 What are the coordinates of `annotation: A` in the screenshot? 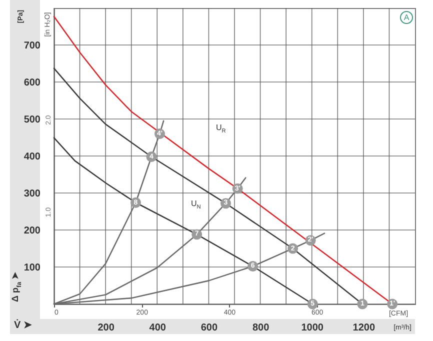 It's located at (406, 17).